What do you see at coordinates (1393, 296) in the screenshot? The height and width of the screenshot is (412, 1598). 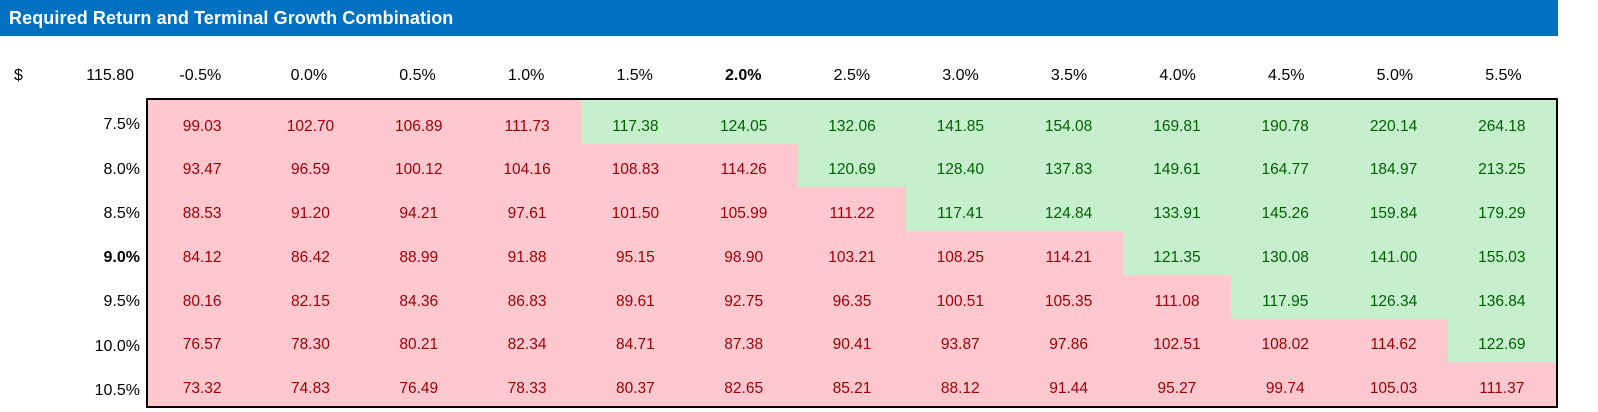 I see `table-cell: 126.34` at bounding box center [1393, 296].